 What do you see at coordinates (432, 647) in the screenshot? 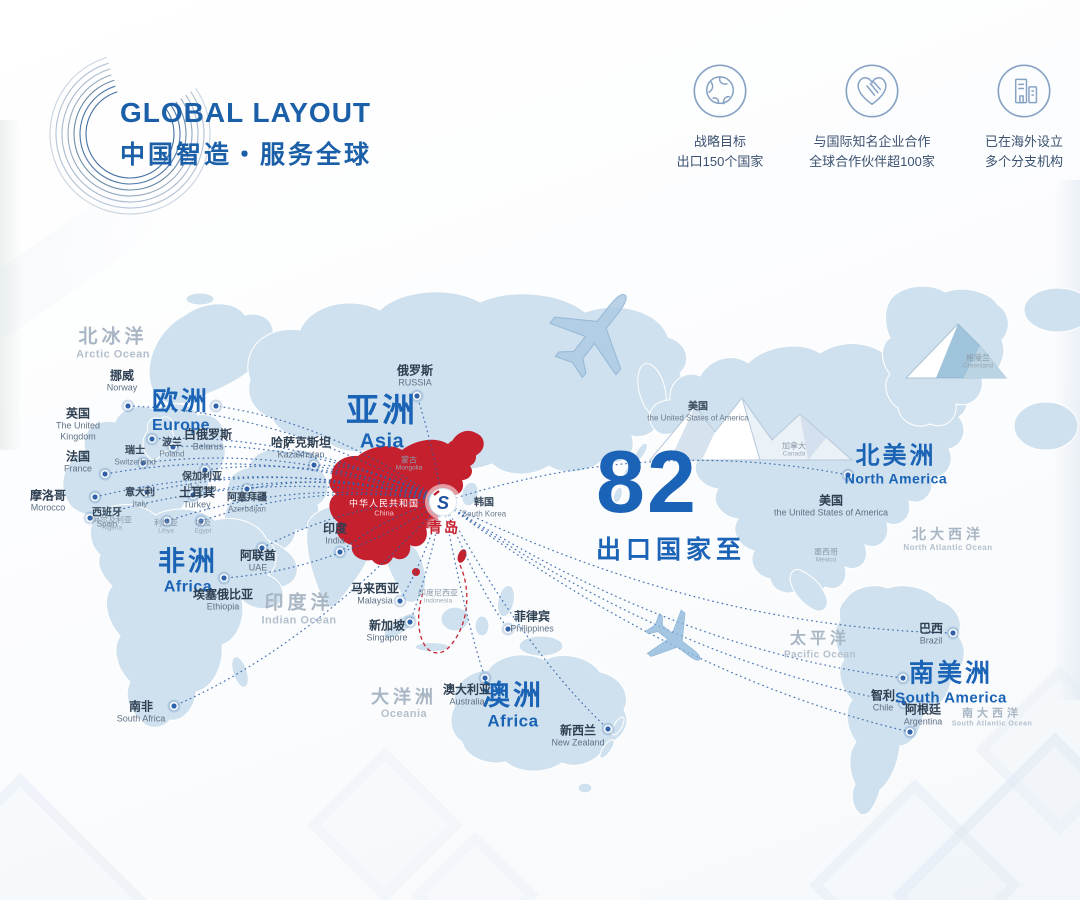
I see `land-java` at bounding box center [432, 647].